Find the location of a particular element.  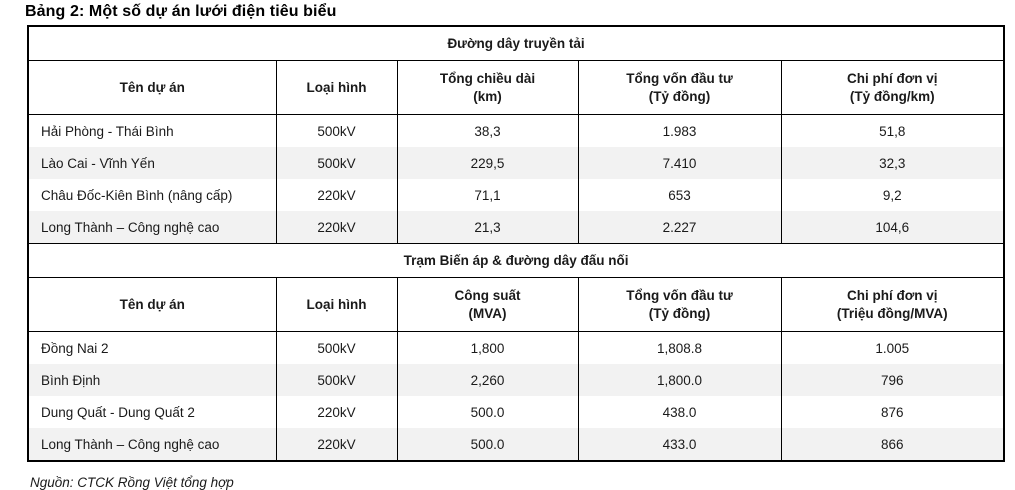

investment-cell: 1,800.0 is located at coordinates (679, 380).